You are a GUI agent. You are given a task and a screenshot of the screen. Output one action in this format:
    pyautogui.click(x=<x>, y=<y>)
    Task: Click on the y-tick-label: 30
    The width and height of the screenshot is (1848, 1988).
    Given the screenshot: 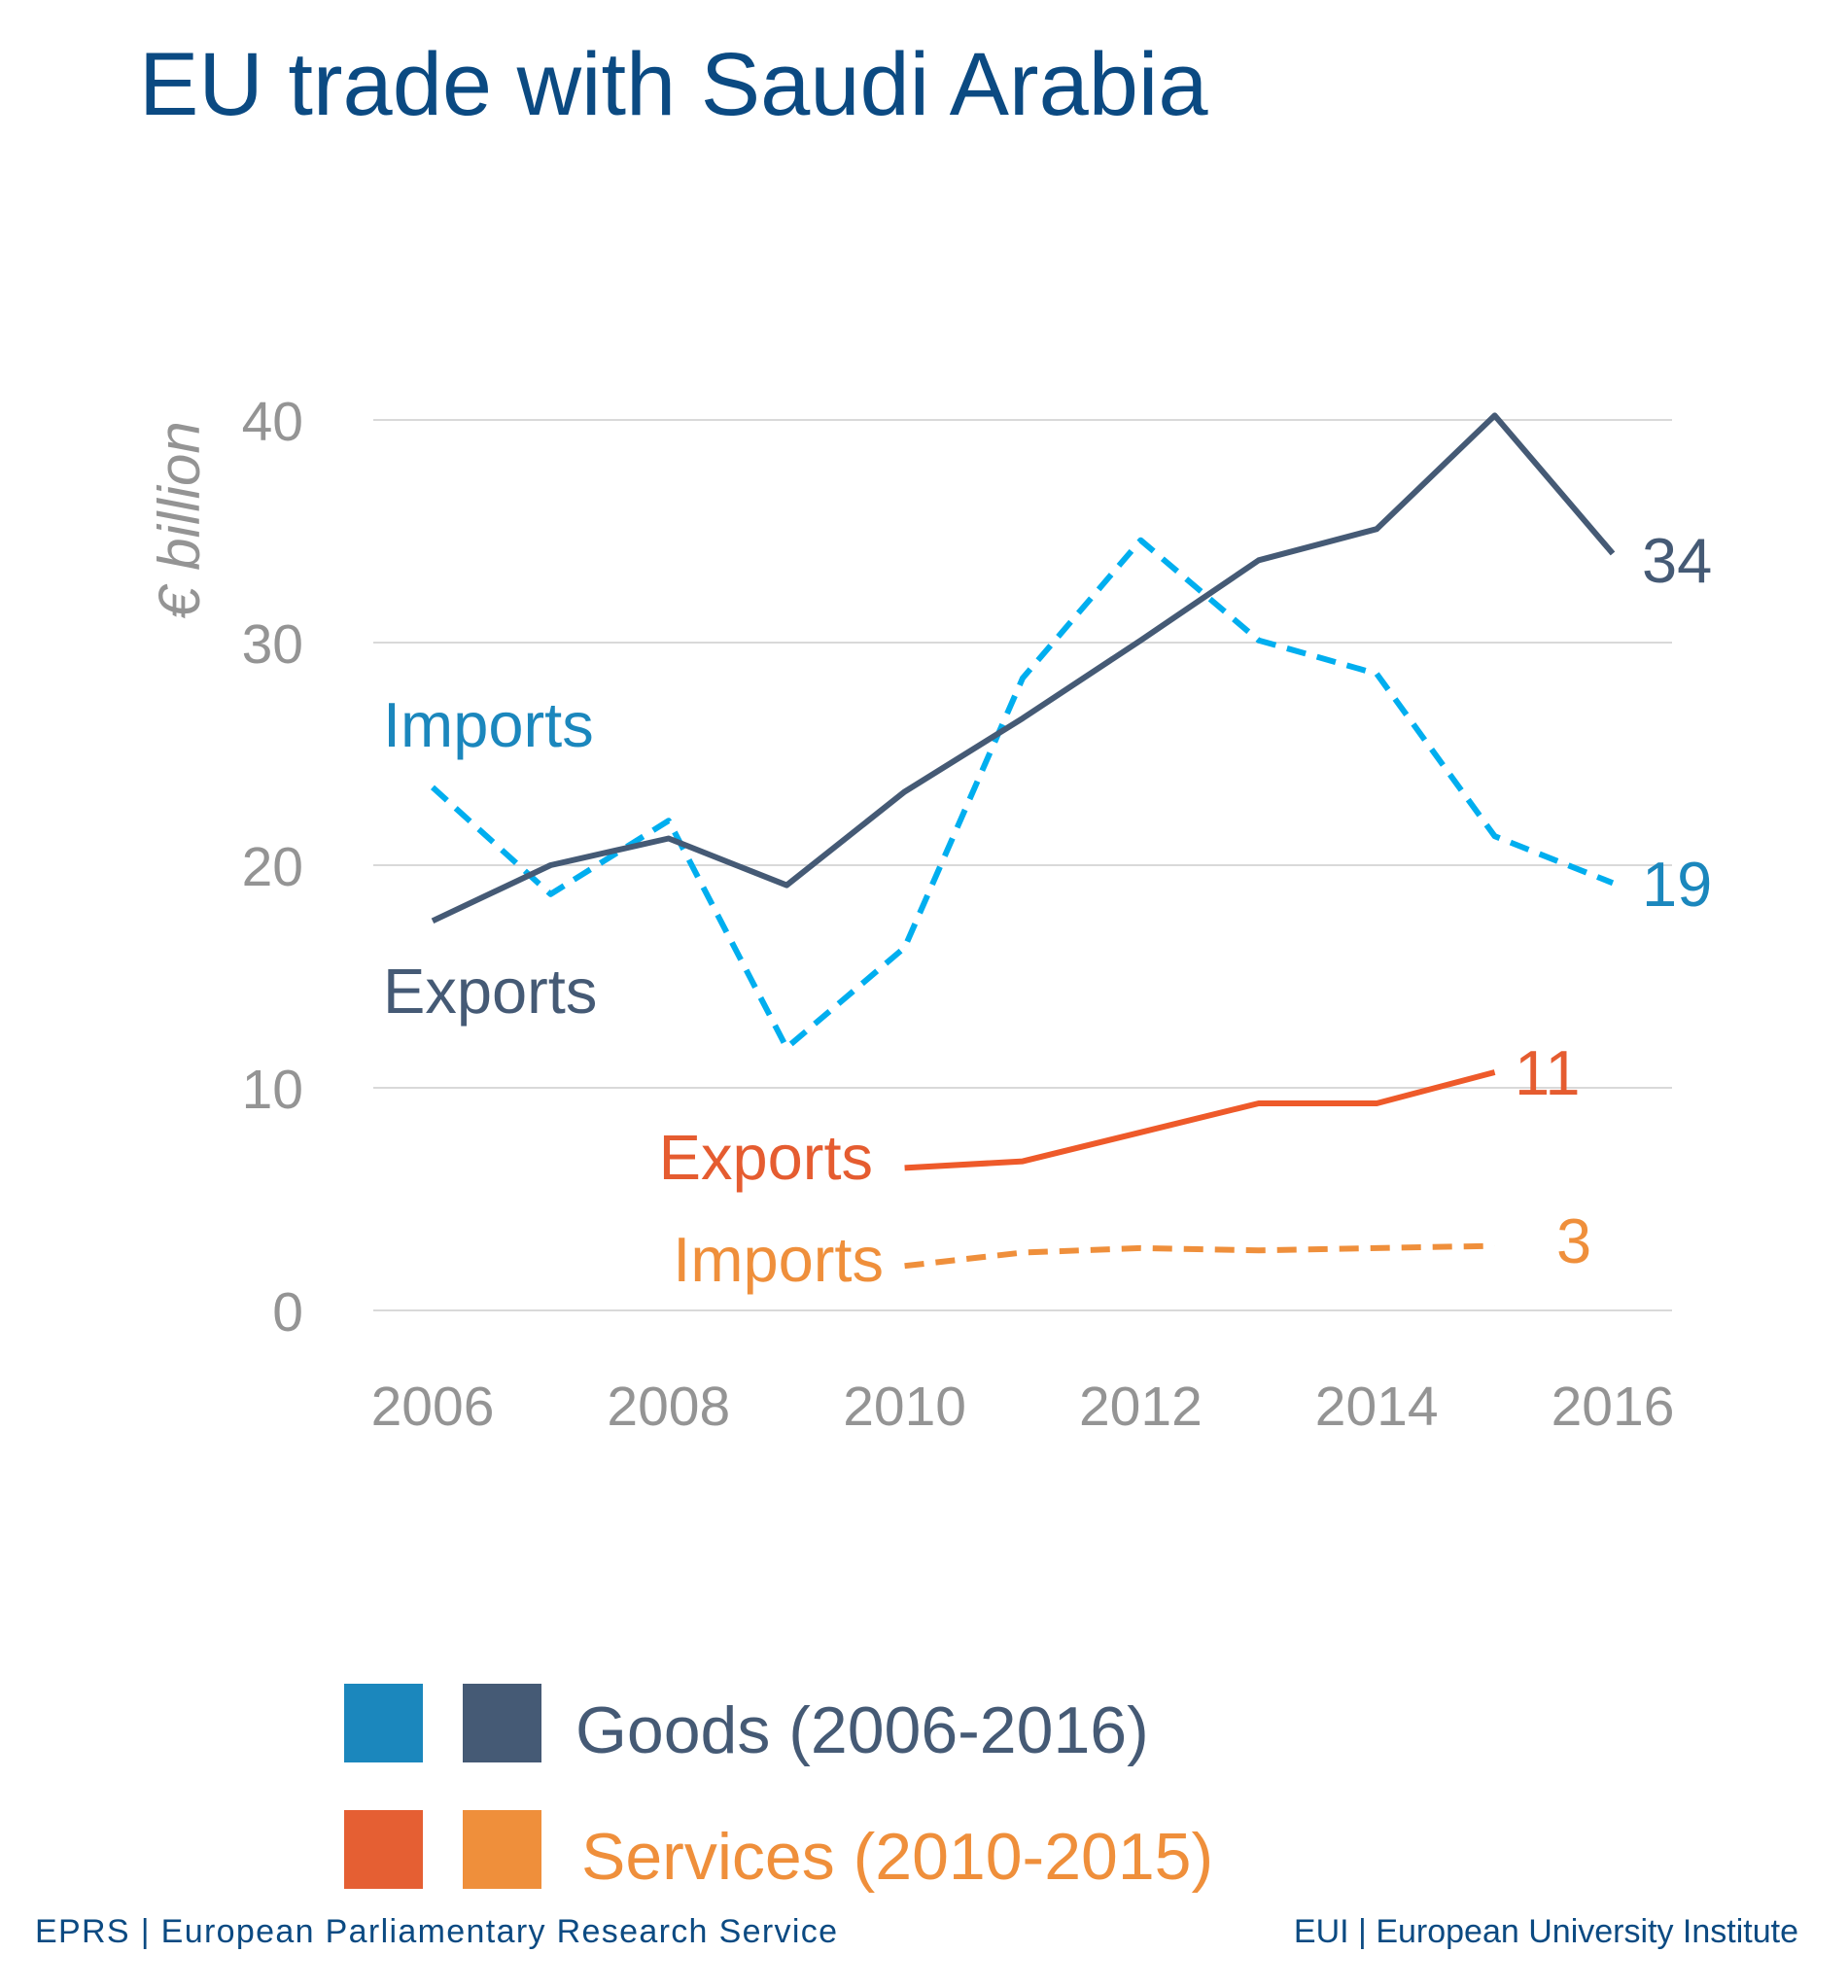 What is the action you would take?
    pyautogui.click(x=272, y=645)
    